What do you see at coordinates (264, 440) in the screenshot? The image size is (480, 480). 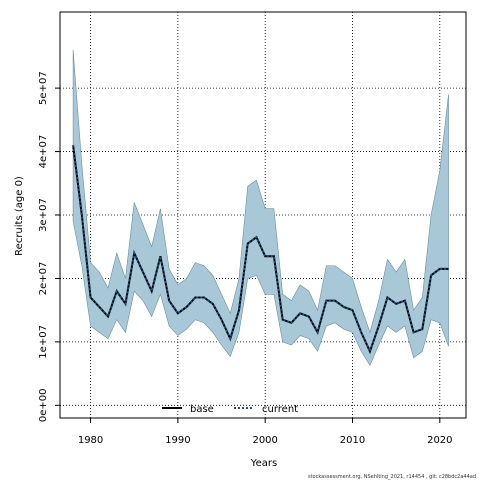 I see `x-tick-label: 2000` at bounding box center [264, 440].